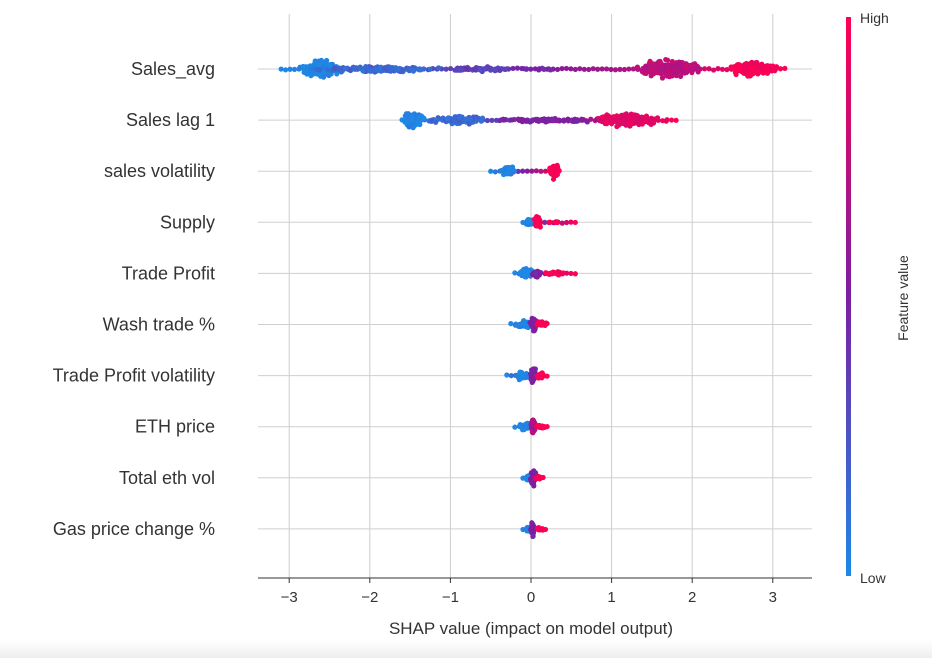  Describe the element at coordinates (848, 296) in the screenshot. I see `colorbar-gradient` at that location.